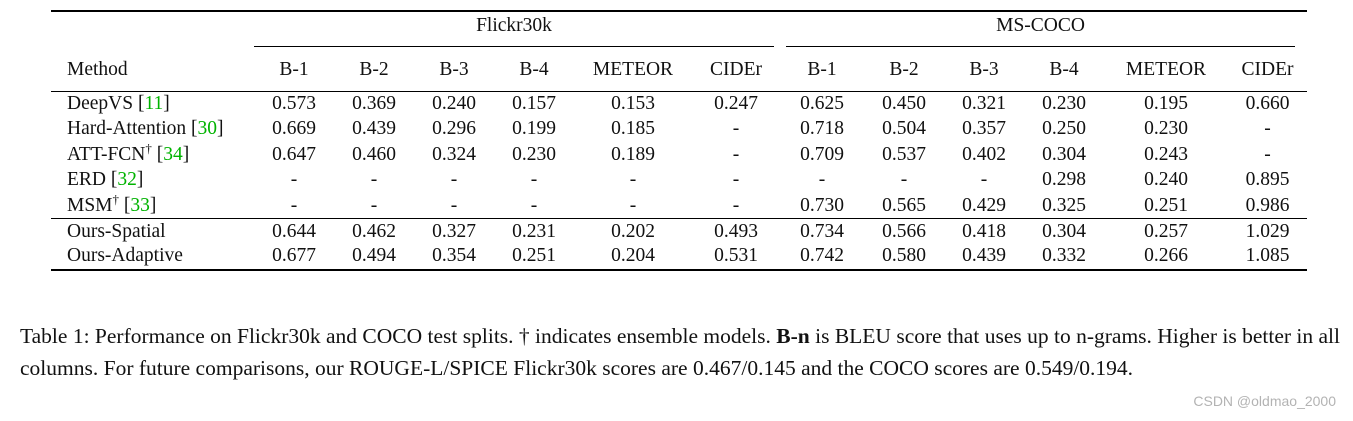 This screenshot has width=1353, height=421. Describe the element at coordinates (1064, 71) in the screenshot. I see `coco-metric-header: B-4` at that location.